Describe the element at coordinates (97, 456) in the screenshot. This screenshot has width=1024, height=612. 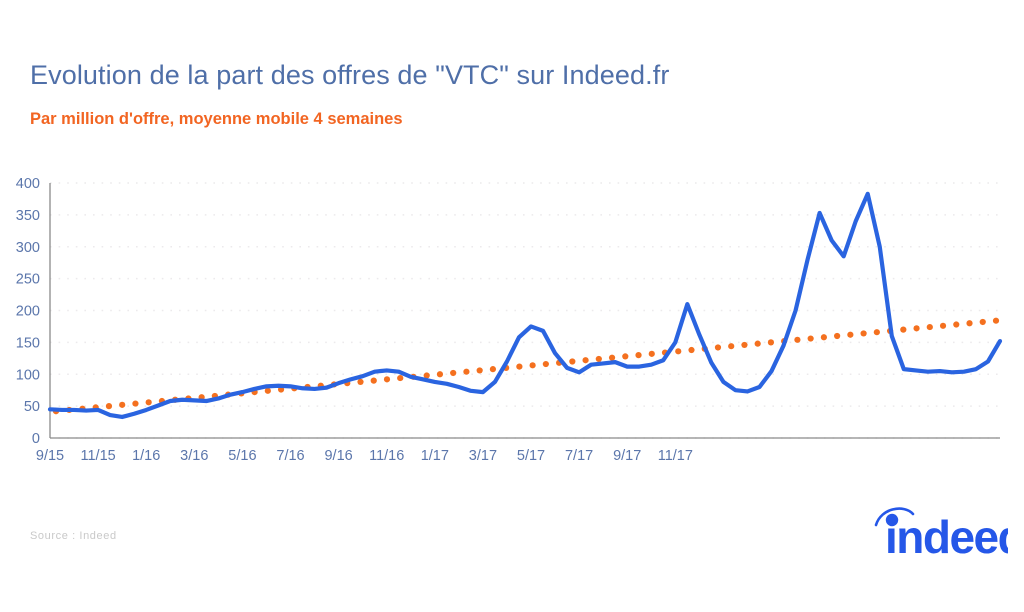
I see `x-axis-tick-label: 11/15` at that location.